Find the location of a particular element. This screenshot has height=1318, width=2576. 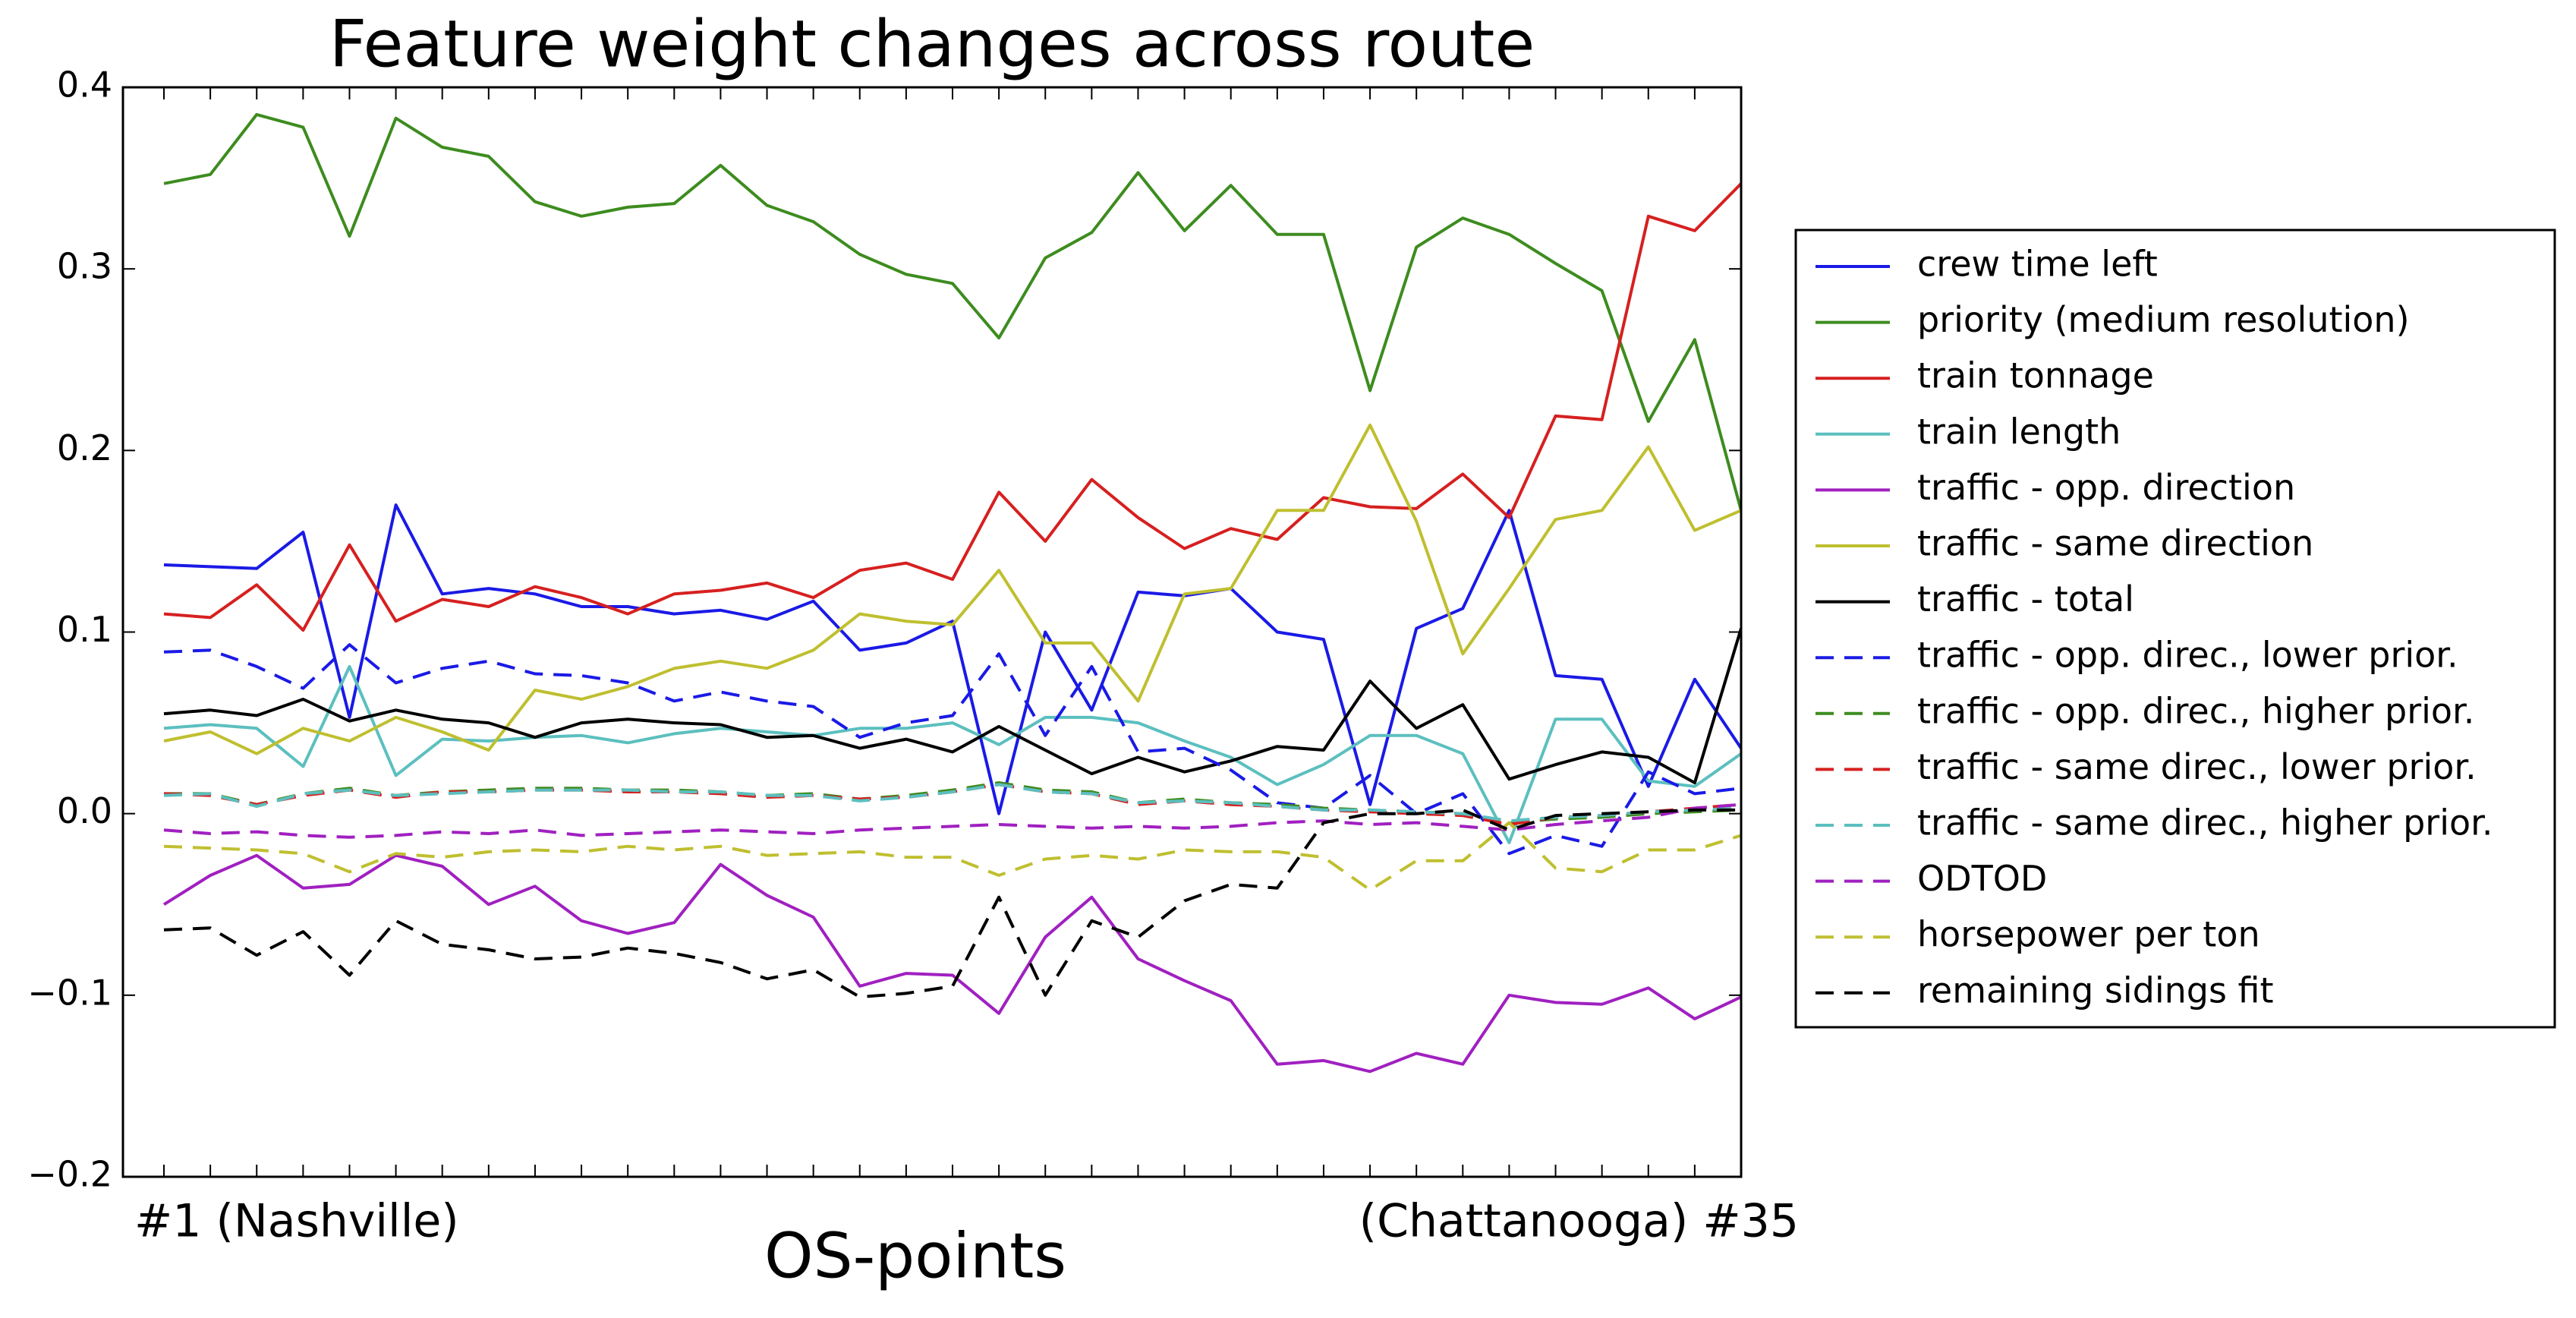

y-tick-label: 0.2 is located at coordinates (84, 448).